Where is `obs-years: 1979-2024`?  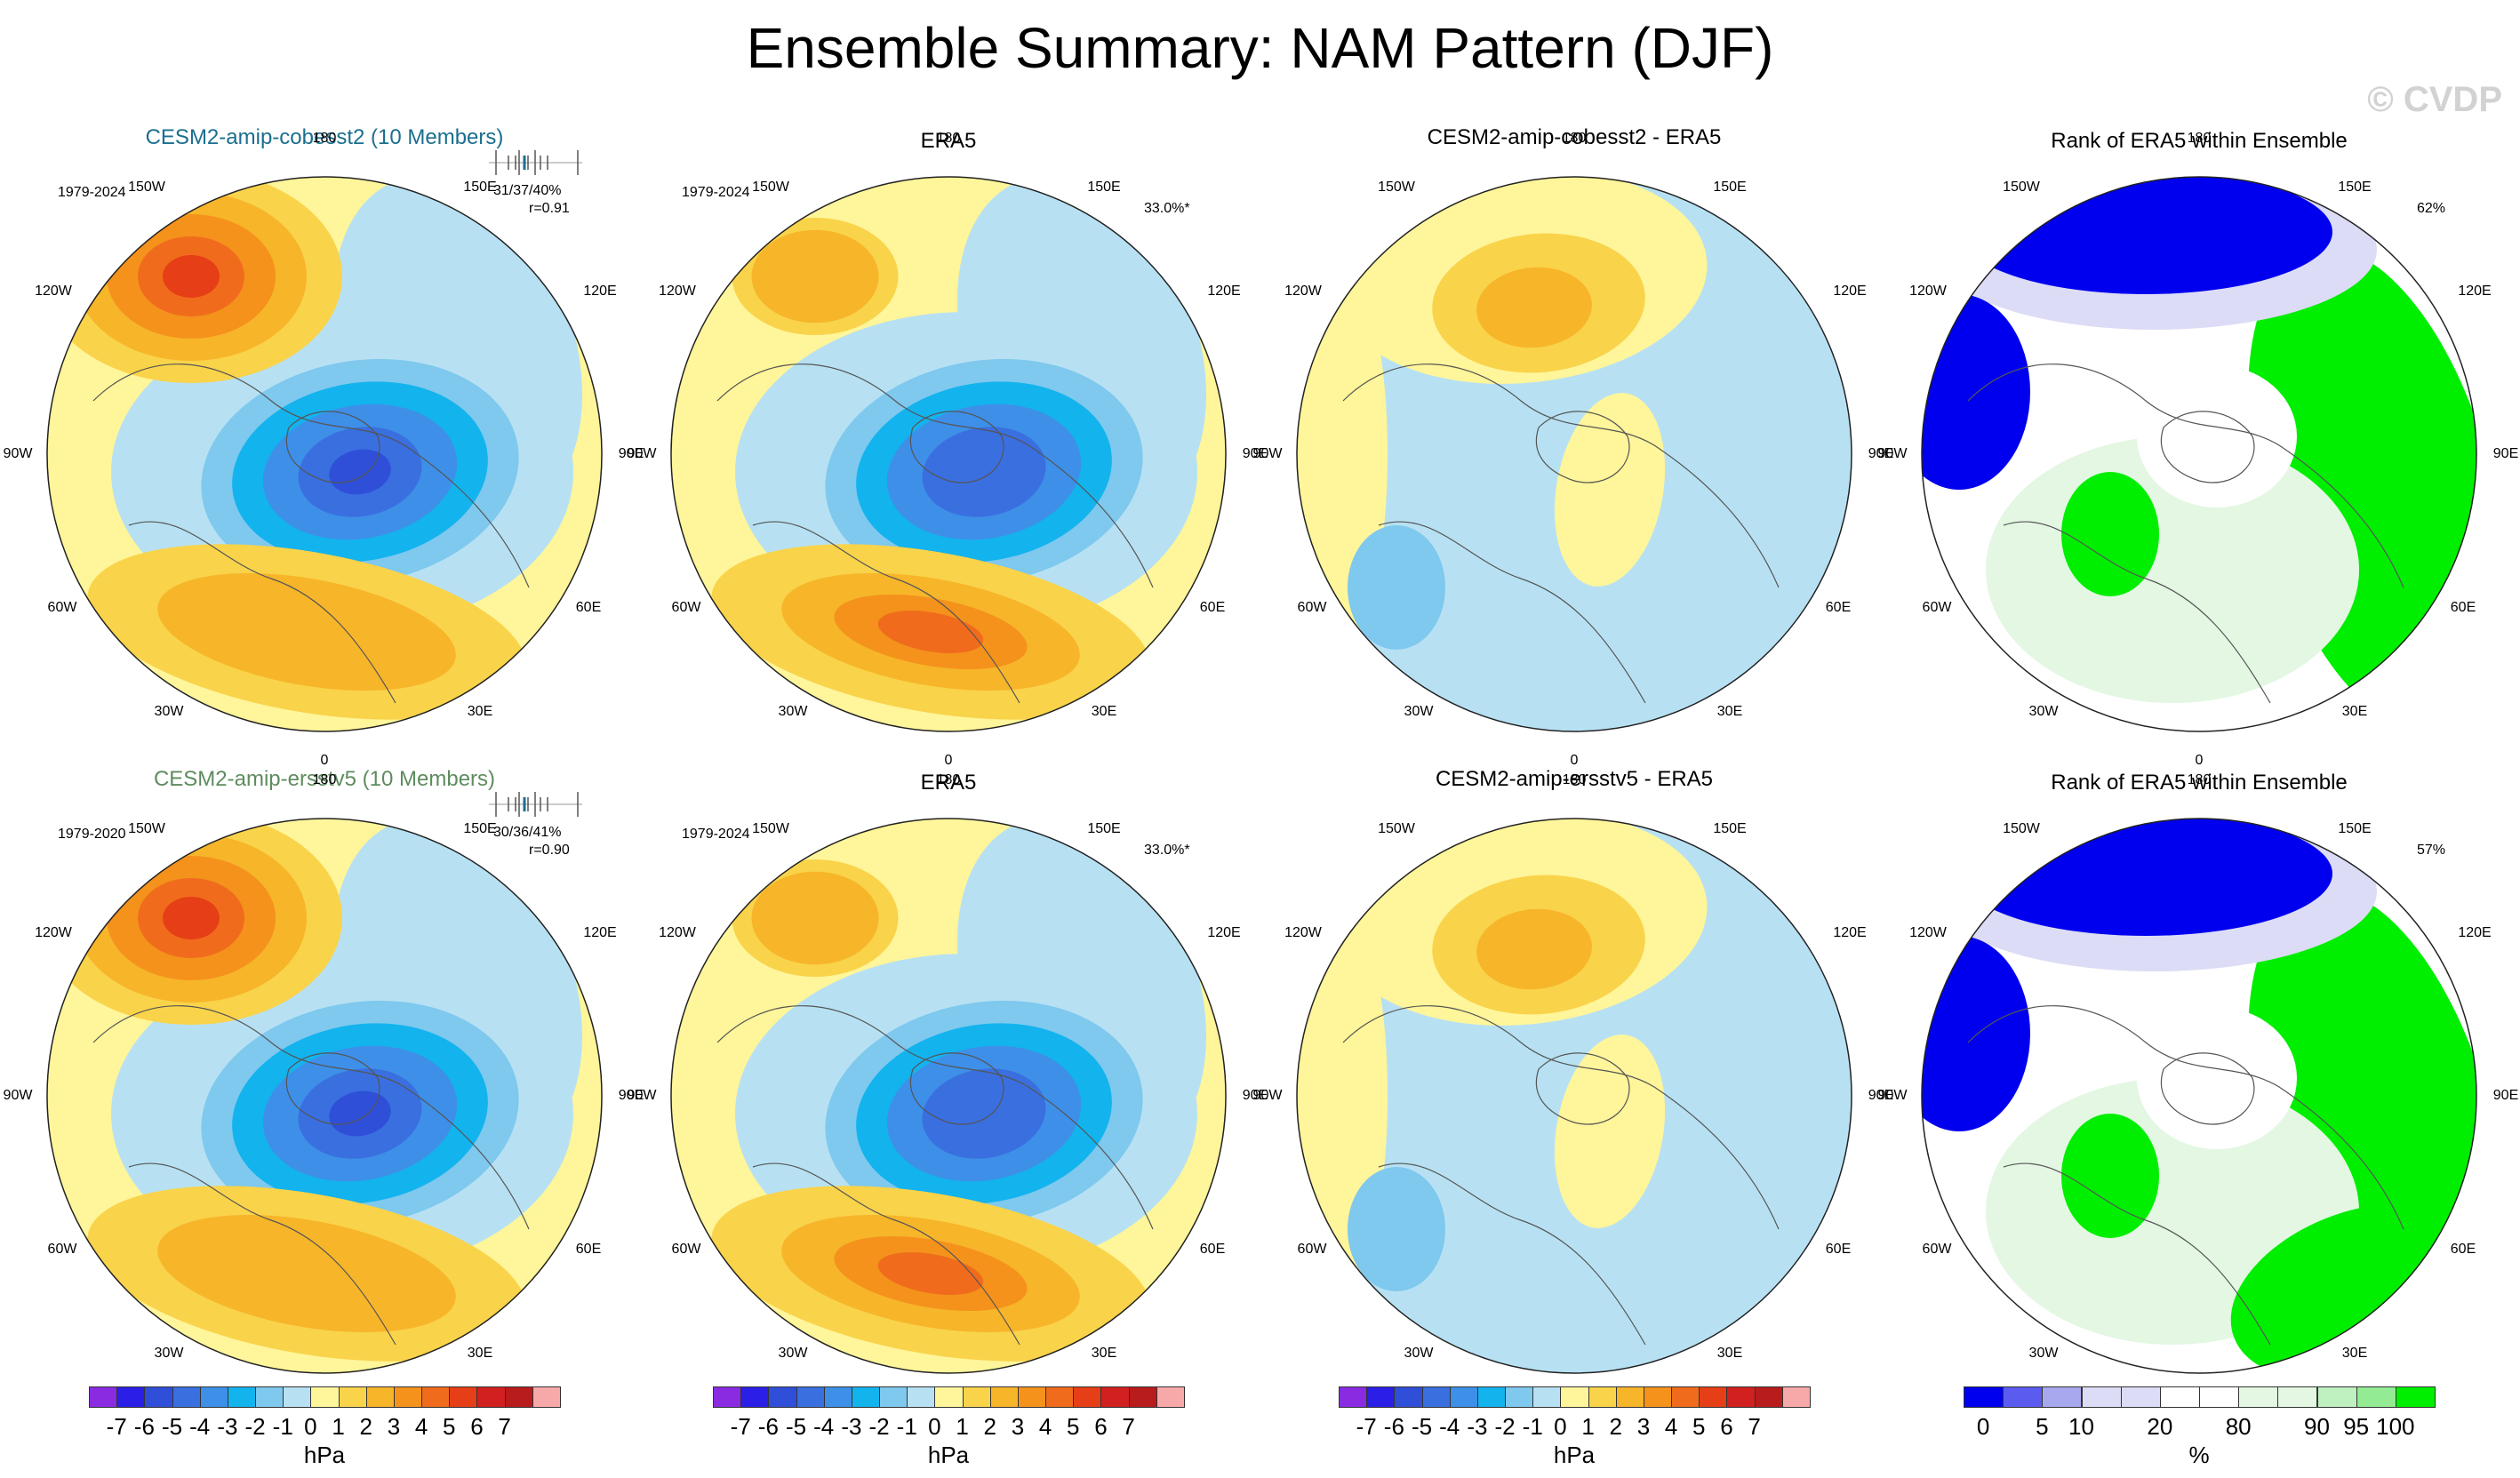
obs-years: 1979-2024 is located at coordinates (716, 192).